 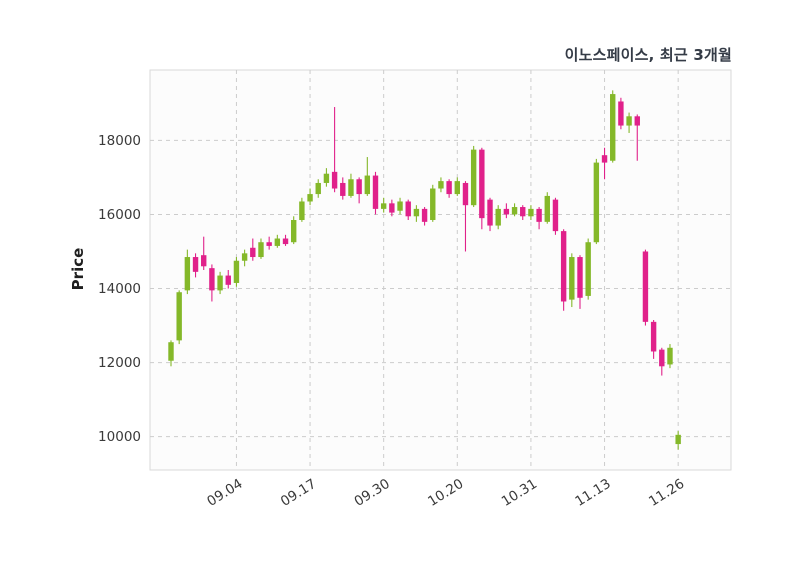 I want to click on x-tick-label: 11.26, so click(x=666, y=493).